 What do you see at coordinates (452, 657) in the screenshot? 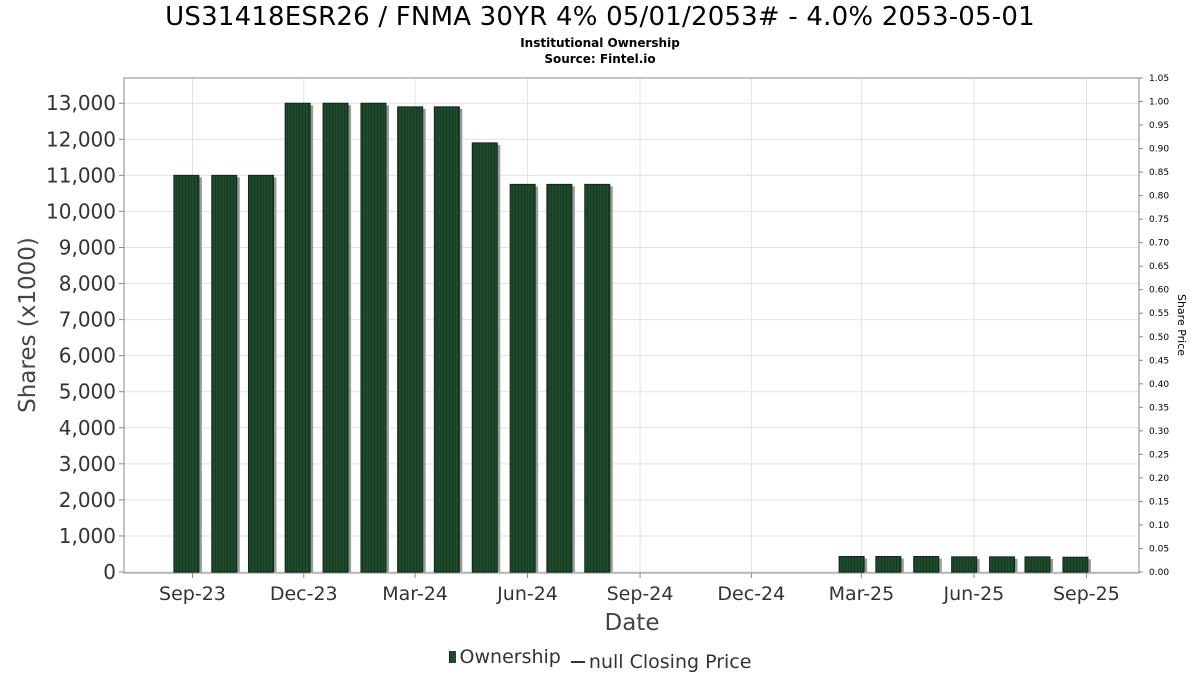
I see `legend-bar-swatch` at bounding box center [452, 657].